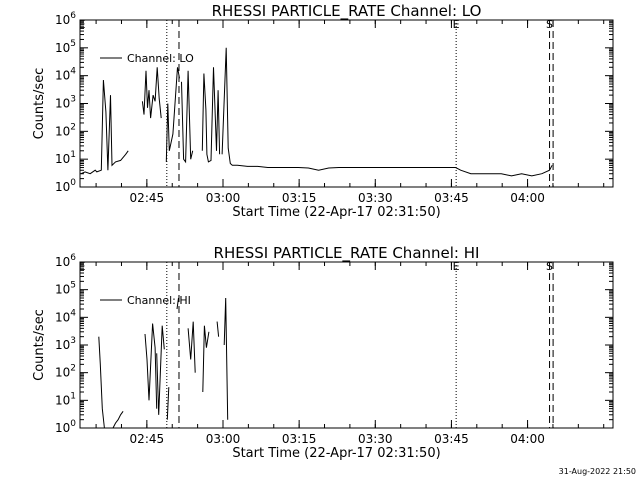 The height and width of the screenshot is (480, 640). I want to click on chart-title: RHESSI PARTICLE_RATE Channel: HI, so click(347, 253).